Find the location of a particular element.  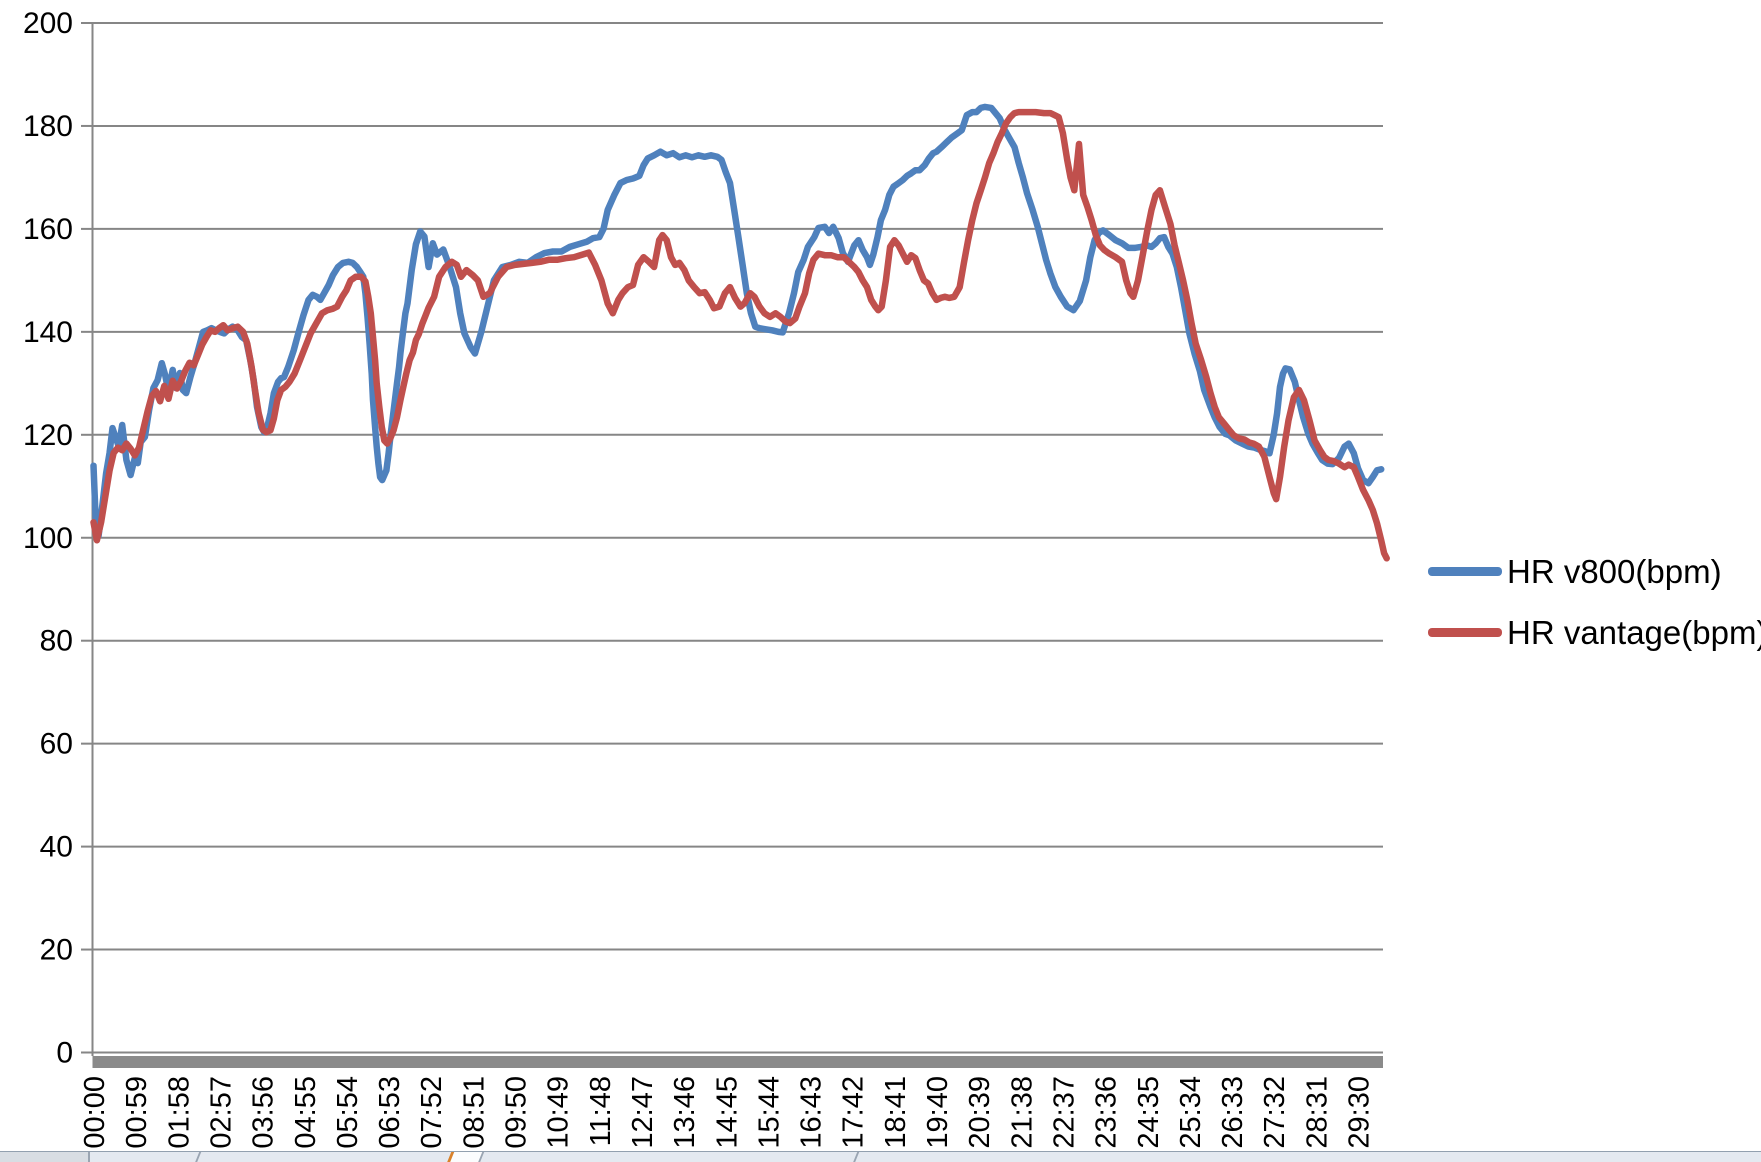

x-axis-label-27-32: 27:32 is located at coordinates (1275, 1112).